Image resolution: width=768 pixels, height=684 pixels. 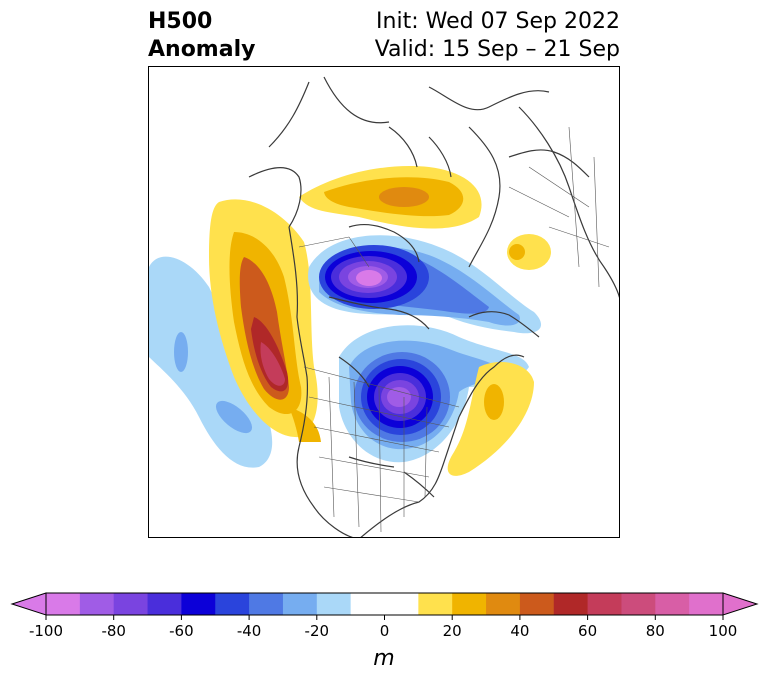 I want to click on pacific-low-anomaly, so click(x=211, y=362).